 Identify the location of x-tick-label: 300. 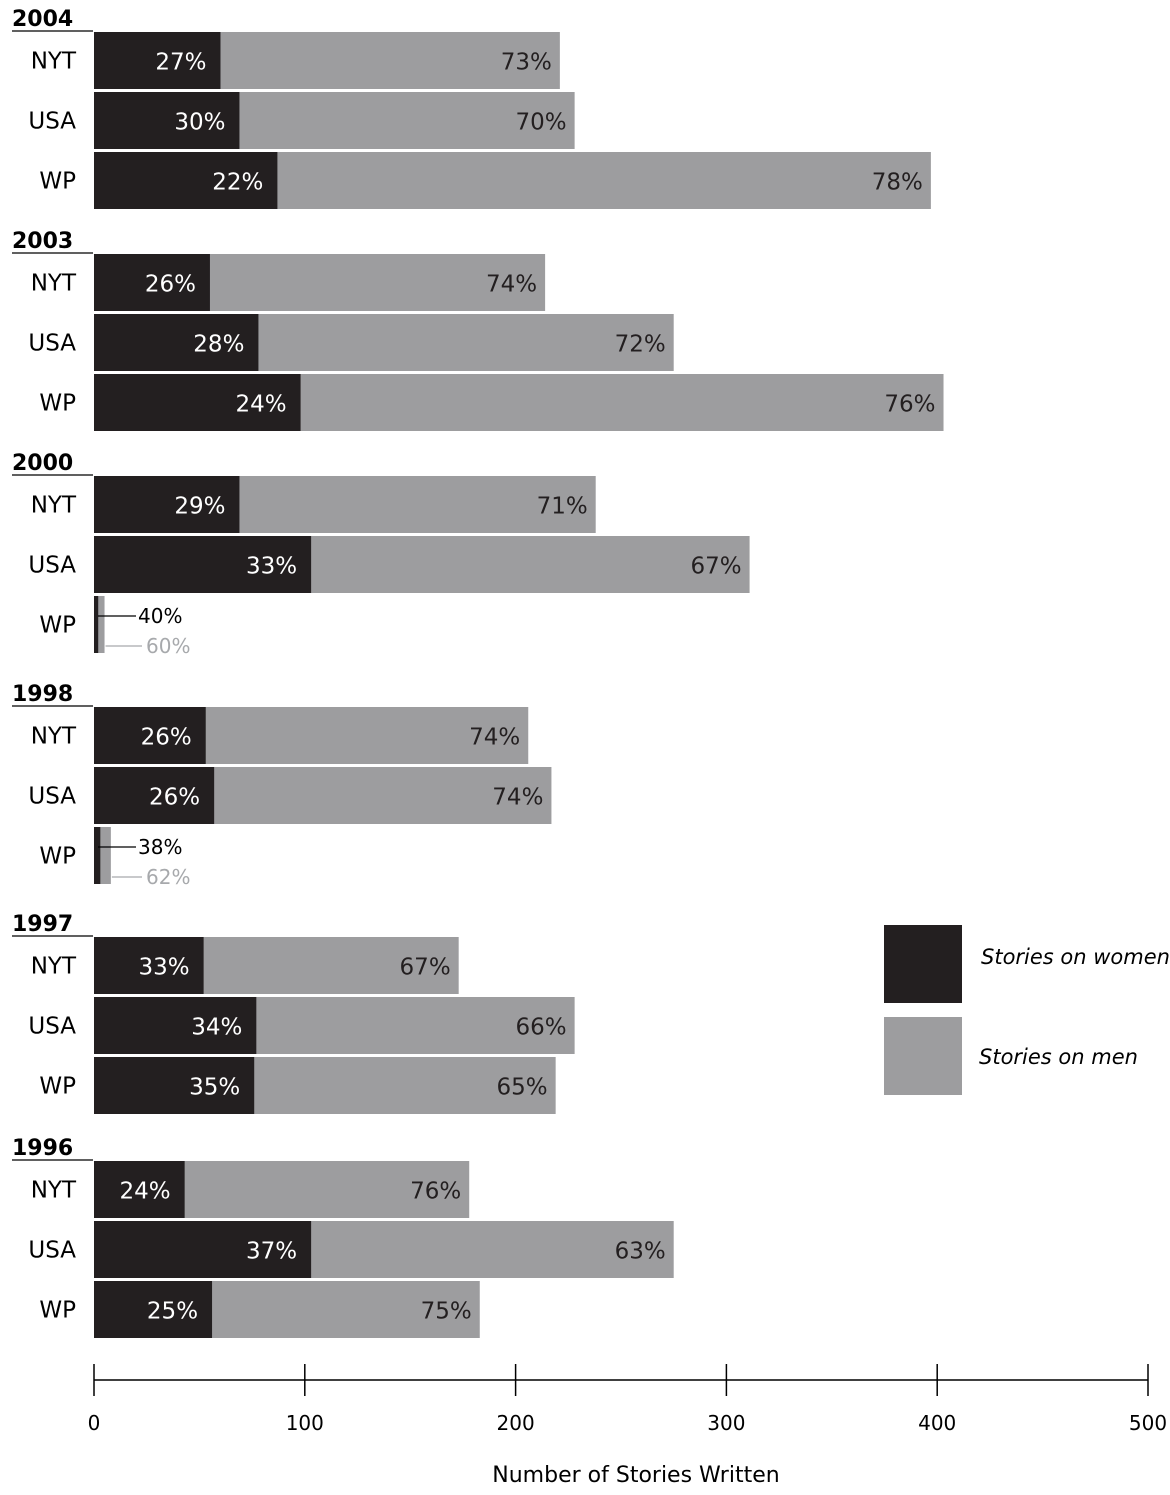
(726, 1423).